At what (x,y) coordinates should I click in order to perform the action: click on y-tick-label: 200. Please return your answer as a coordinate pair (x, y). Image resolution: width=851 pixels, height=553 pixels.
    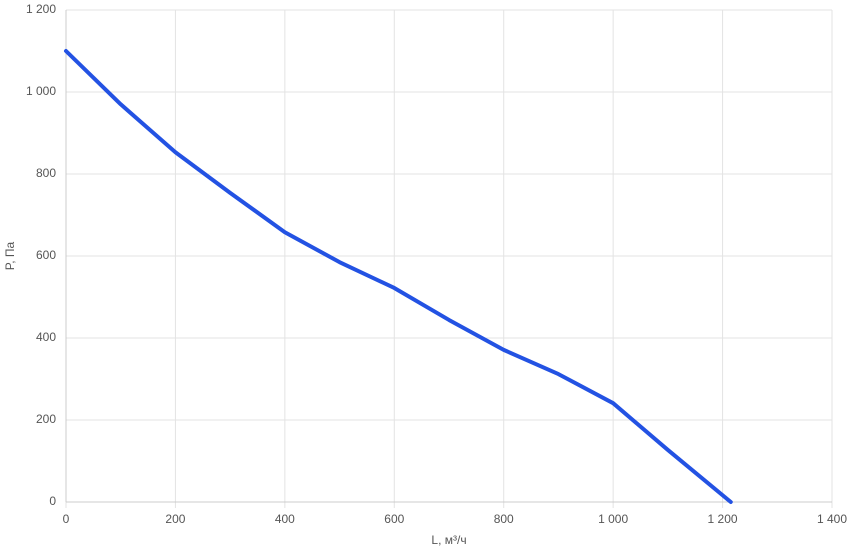
    Looking at the image, I should click on (46, 419).